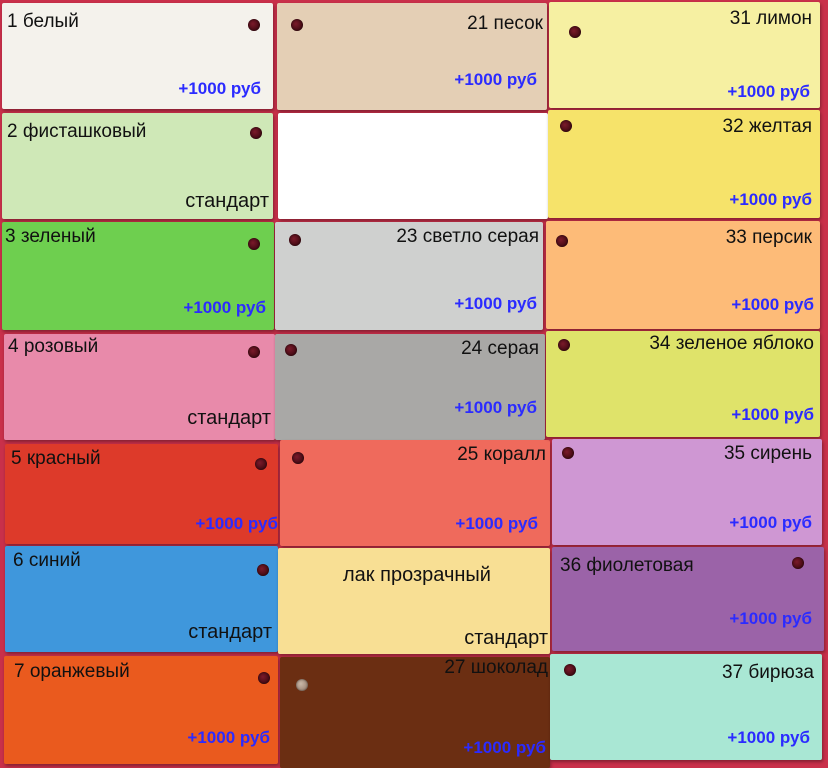 Image resolution: width=828 pixels, height=768 pixels. Describe the element at coordinates (410, 387) in the screenshot. I see `chip-grey: 24 серая +1000 руб` at that location.